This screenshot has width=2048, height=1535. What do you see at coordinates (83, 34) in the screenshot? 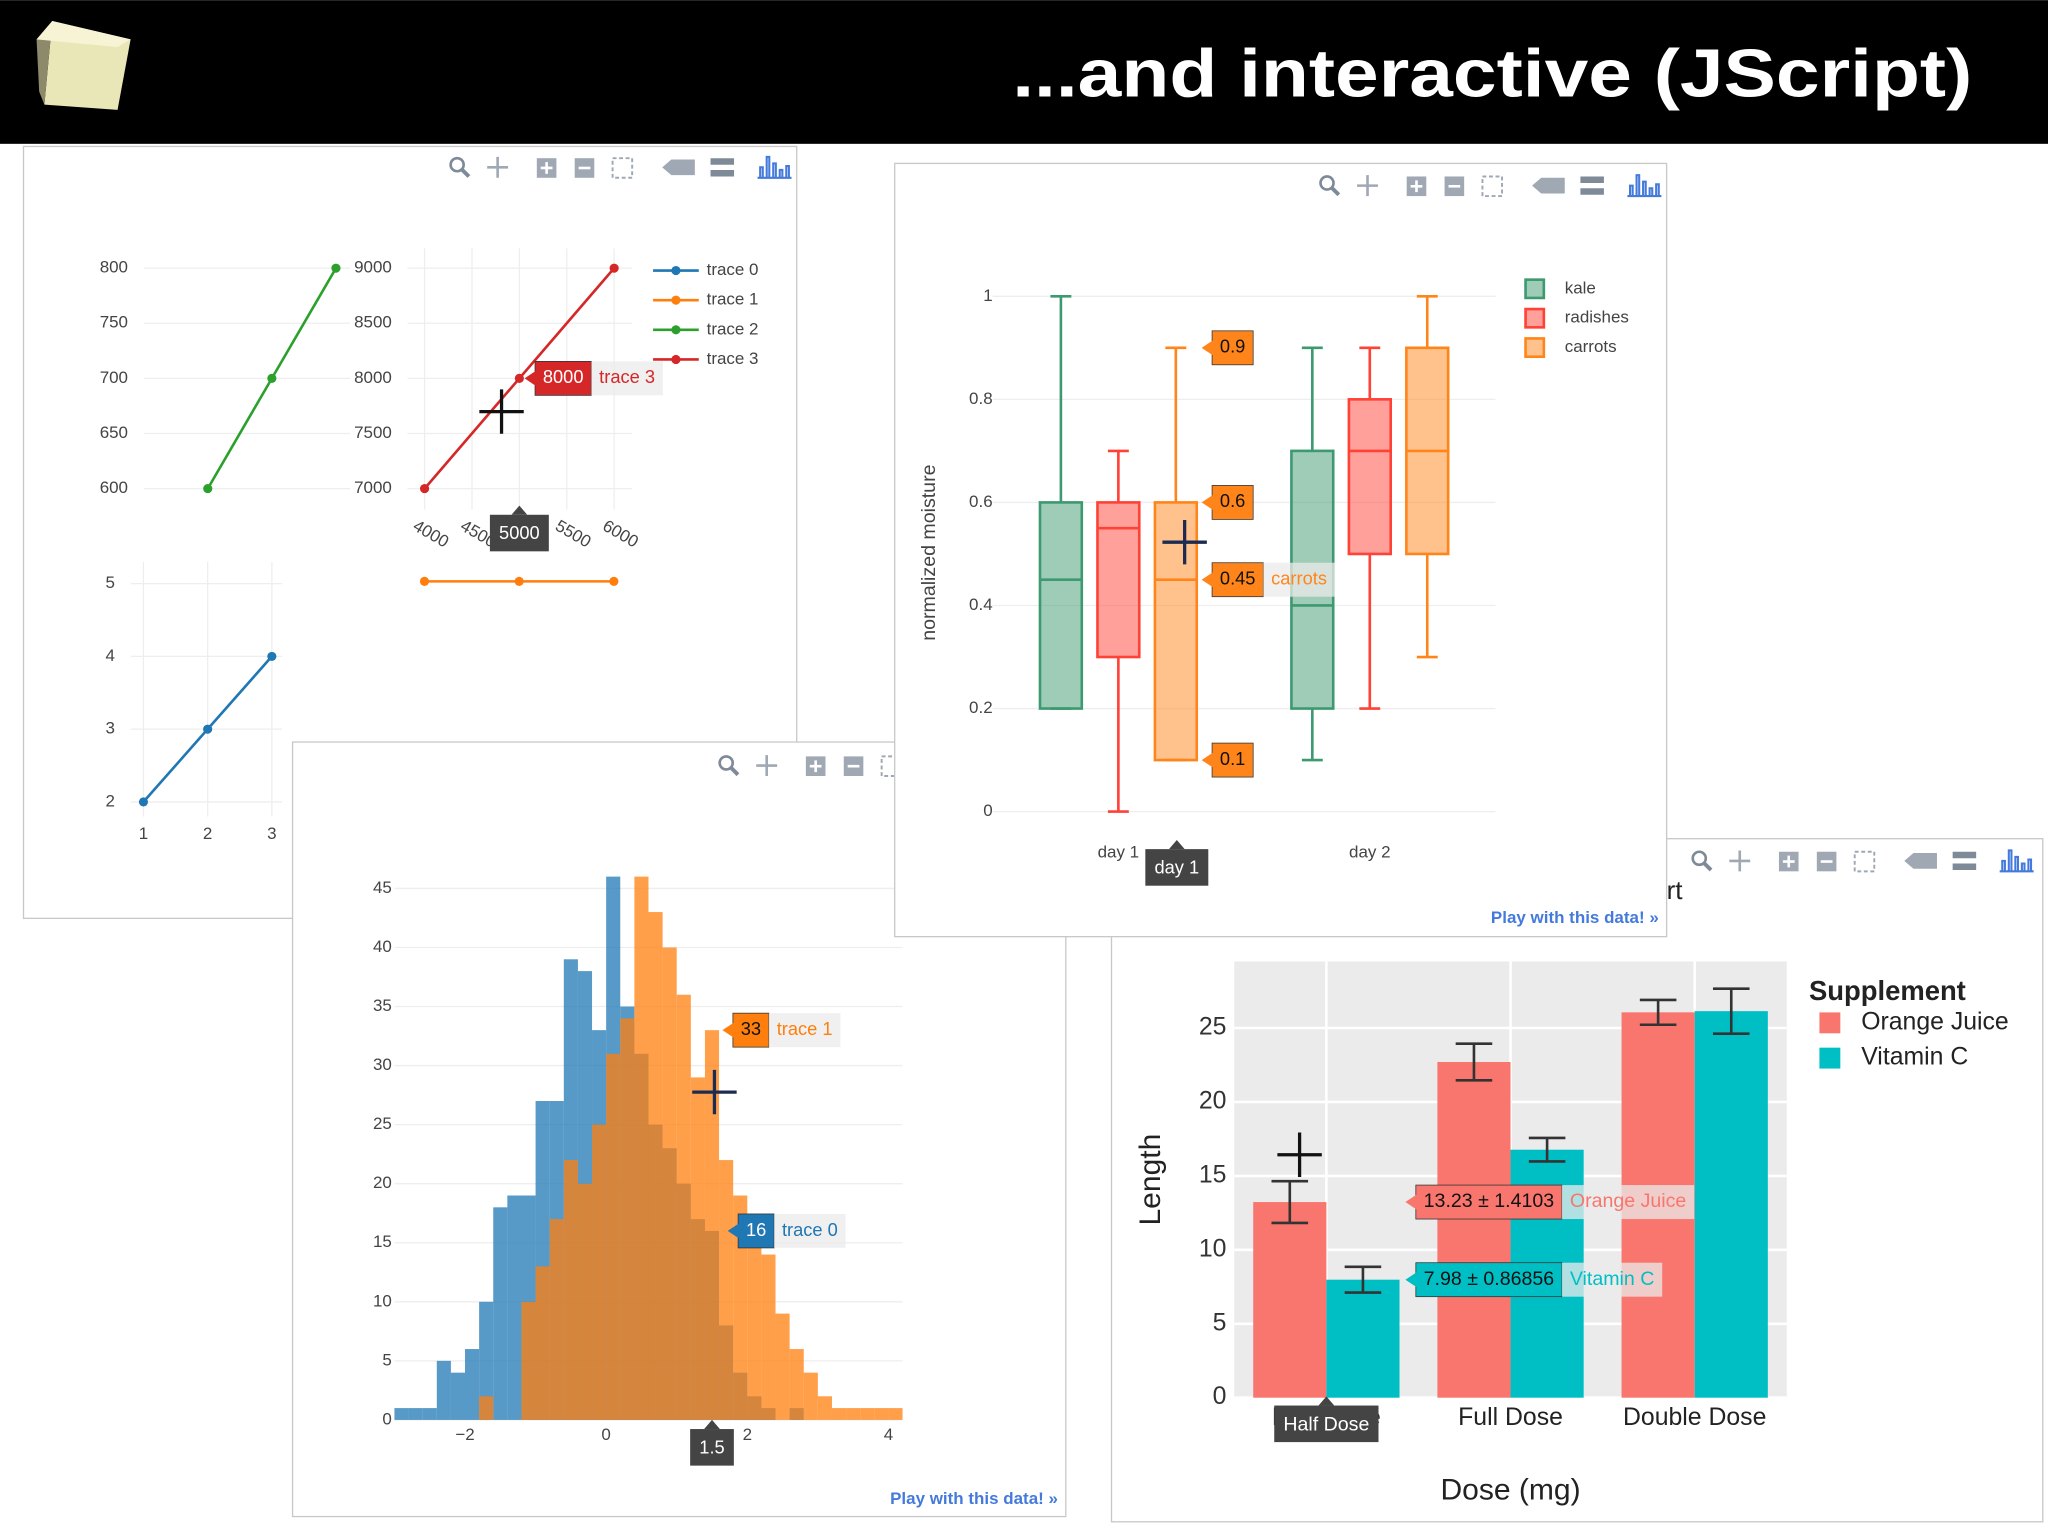
I see `cube-face` at bounding box center [83, 34].